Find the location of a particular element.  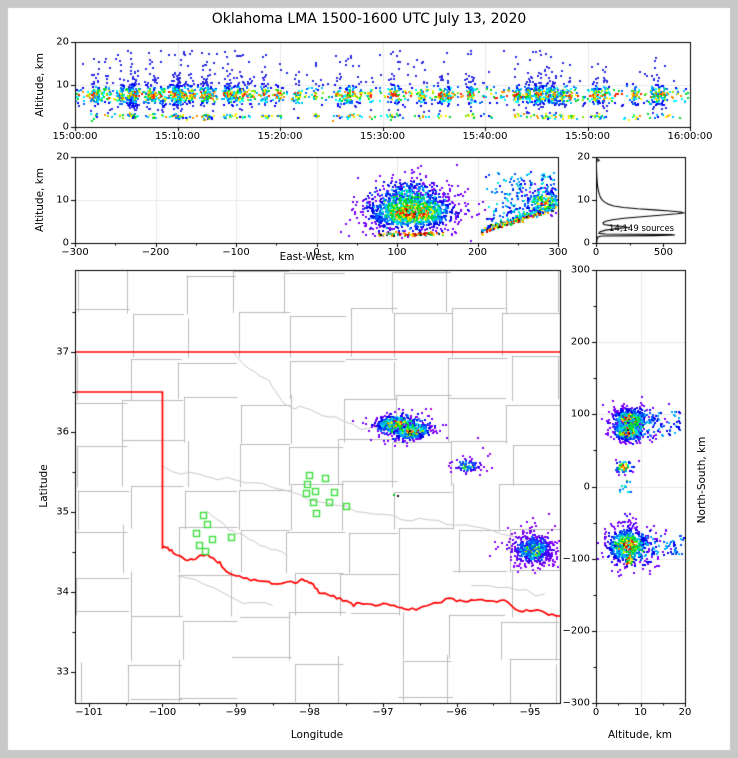

tick-label: −99 is located at coordinates (236, 712).